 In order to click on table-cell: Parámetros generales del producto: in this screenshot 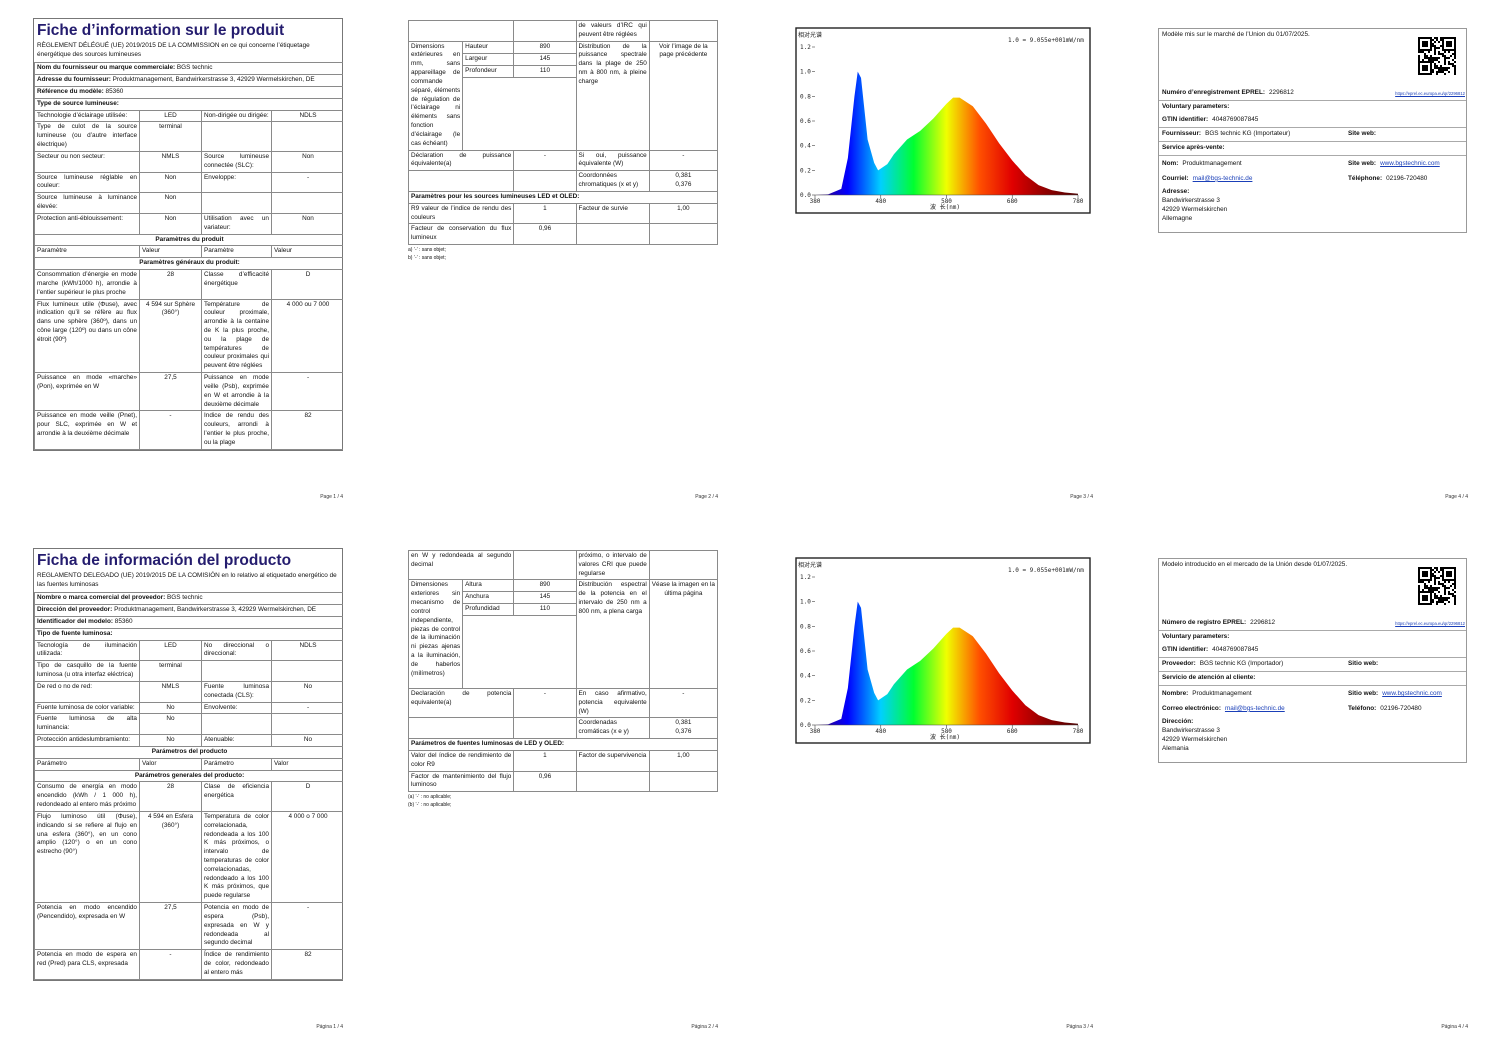, I will do `click(188, 776)`.